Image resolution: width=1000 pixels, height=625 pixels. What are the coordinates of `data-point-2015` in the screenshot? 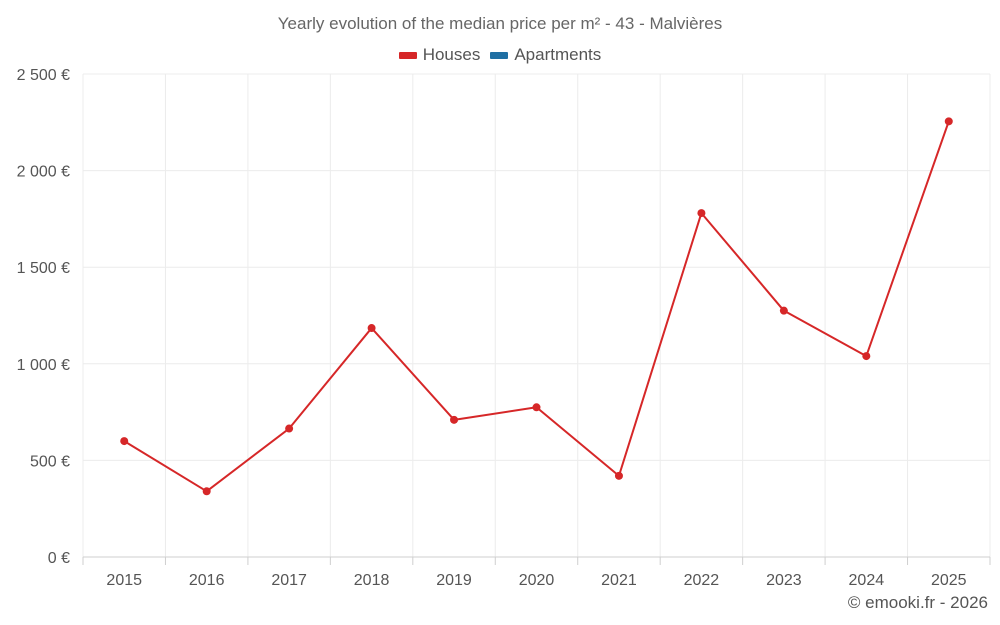 It's located at (124, 441).